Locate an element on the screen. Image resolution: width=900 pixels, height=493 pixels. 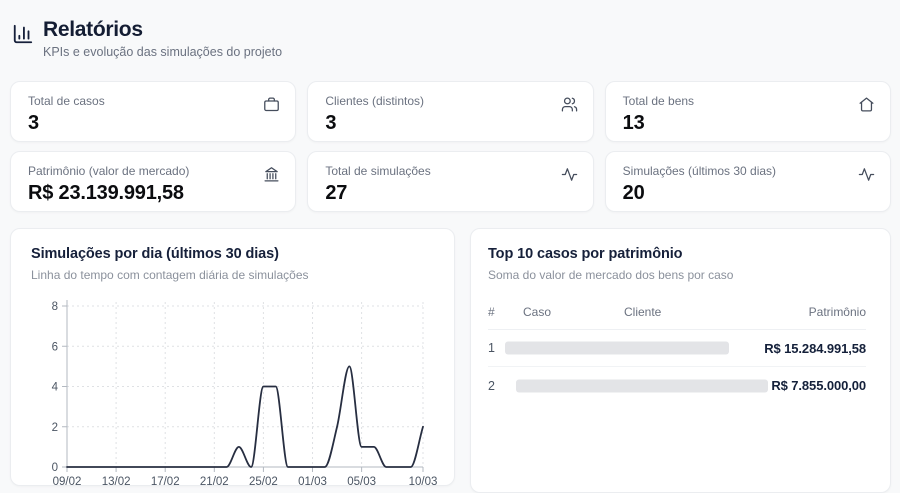
column-header-caso: Caso is located at coordinates (537, 312).